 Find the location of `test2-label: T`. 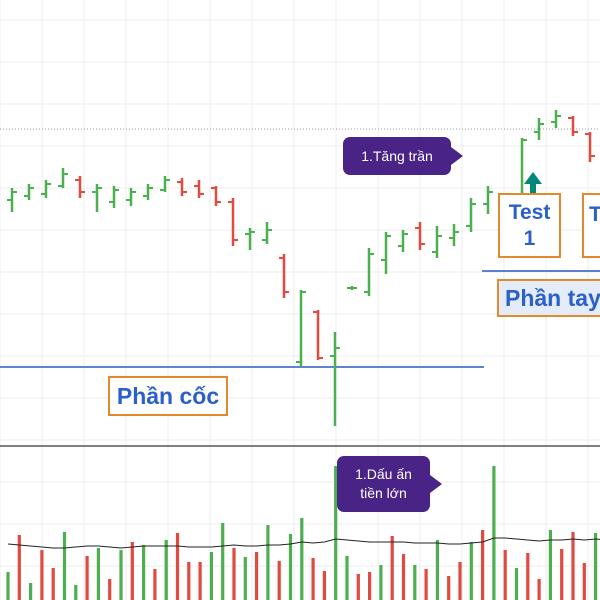

test2-label: T is located at coordinates (591, 225).